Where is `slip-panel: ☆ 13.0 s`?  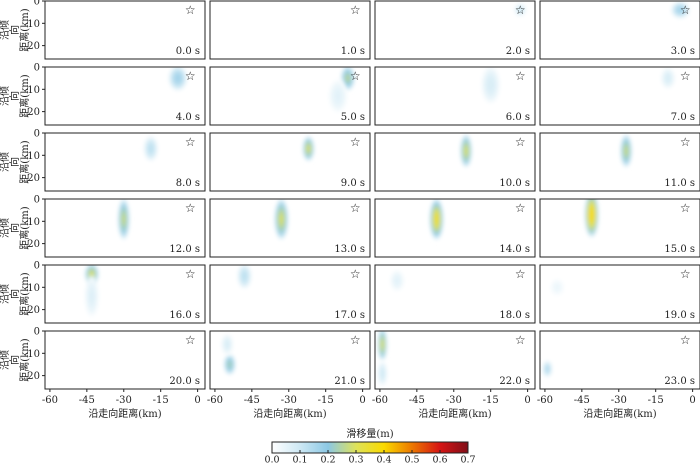
slip-panel: ☆ 13.0 s is located at coordinates (290, 228).